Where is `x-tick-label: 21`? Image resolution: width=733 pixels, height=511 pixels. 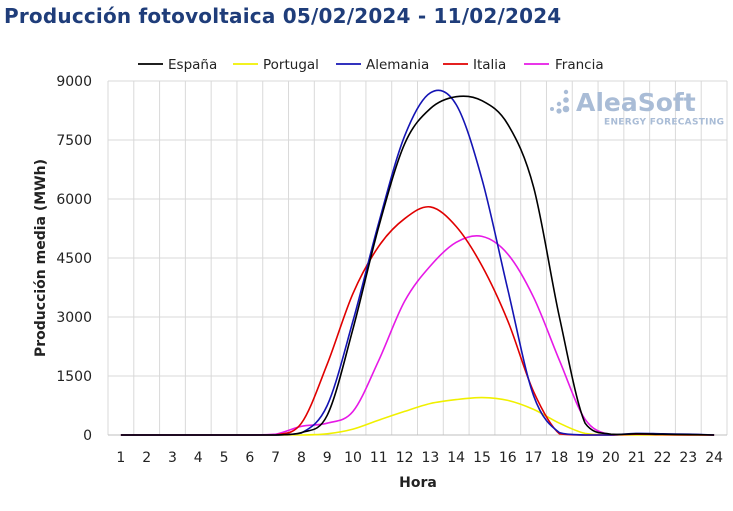
x-tick-label: 21 is located at coordinates (637, 458).